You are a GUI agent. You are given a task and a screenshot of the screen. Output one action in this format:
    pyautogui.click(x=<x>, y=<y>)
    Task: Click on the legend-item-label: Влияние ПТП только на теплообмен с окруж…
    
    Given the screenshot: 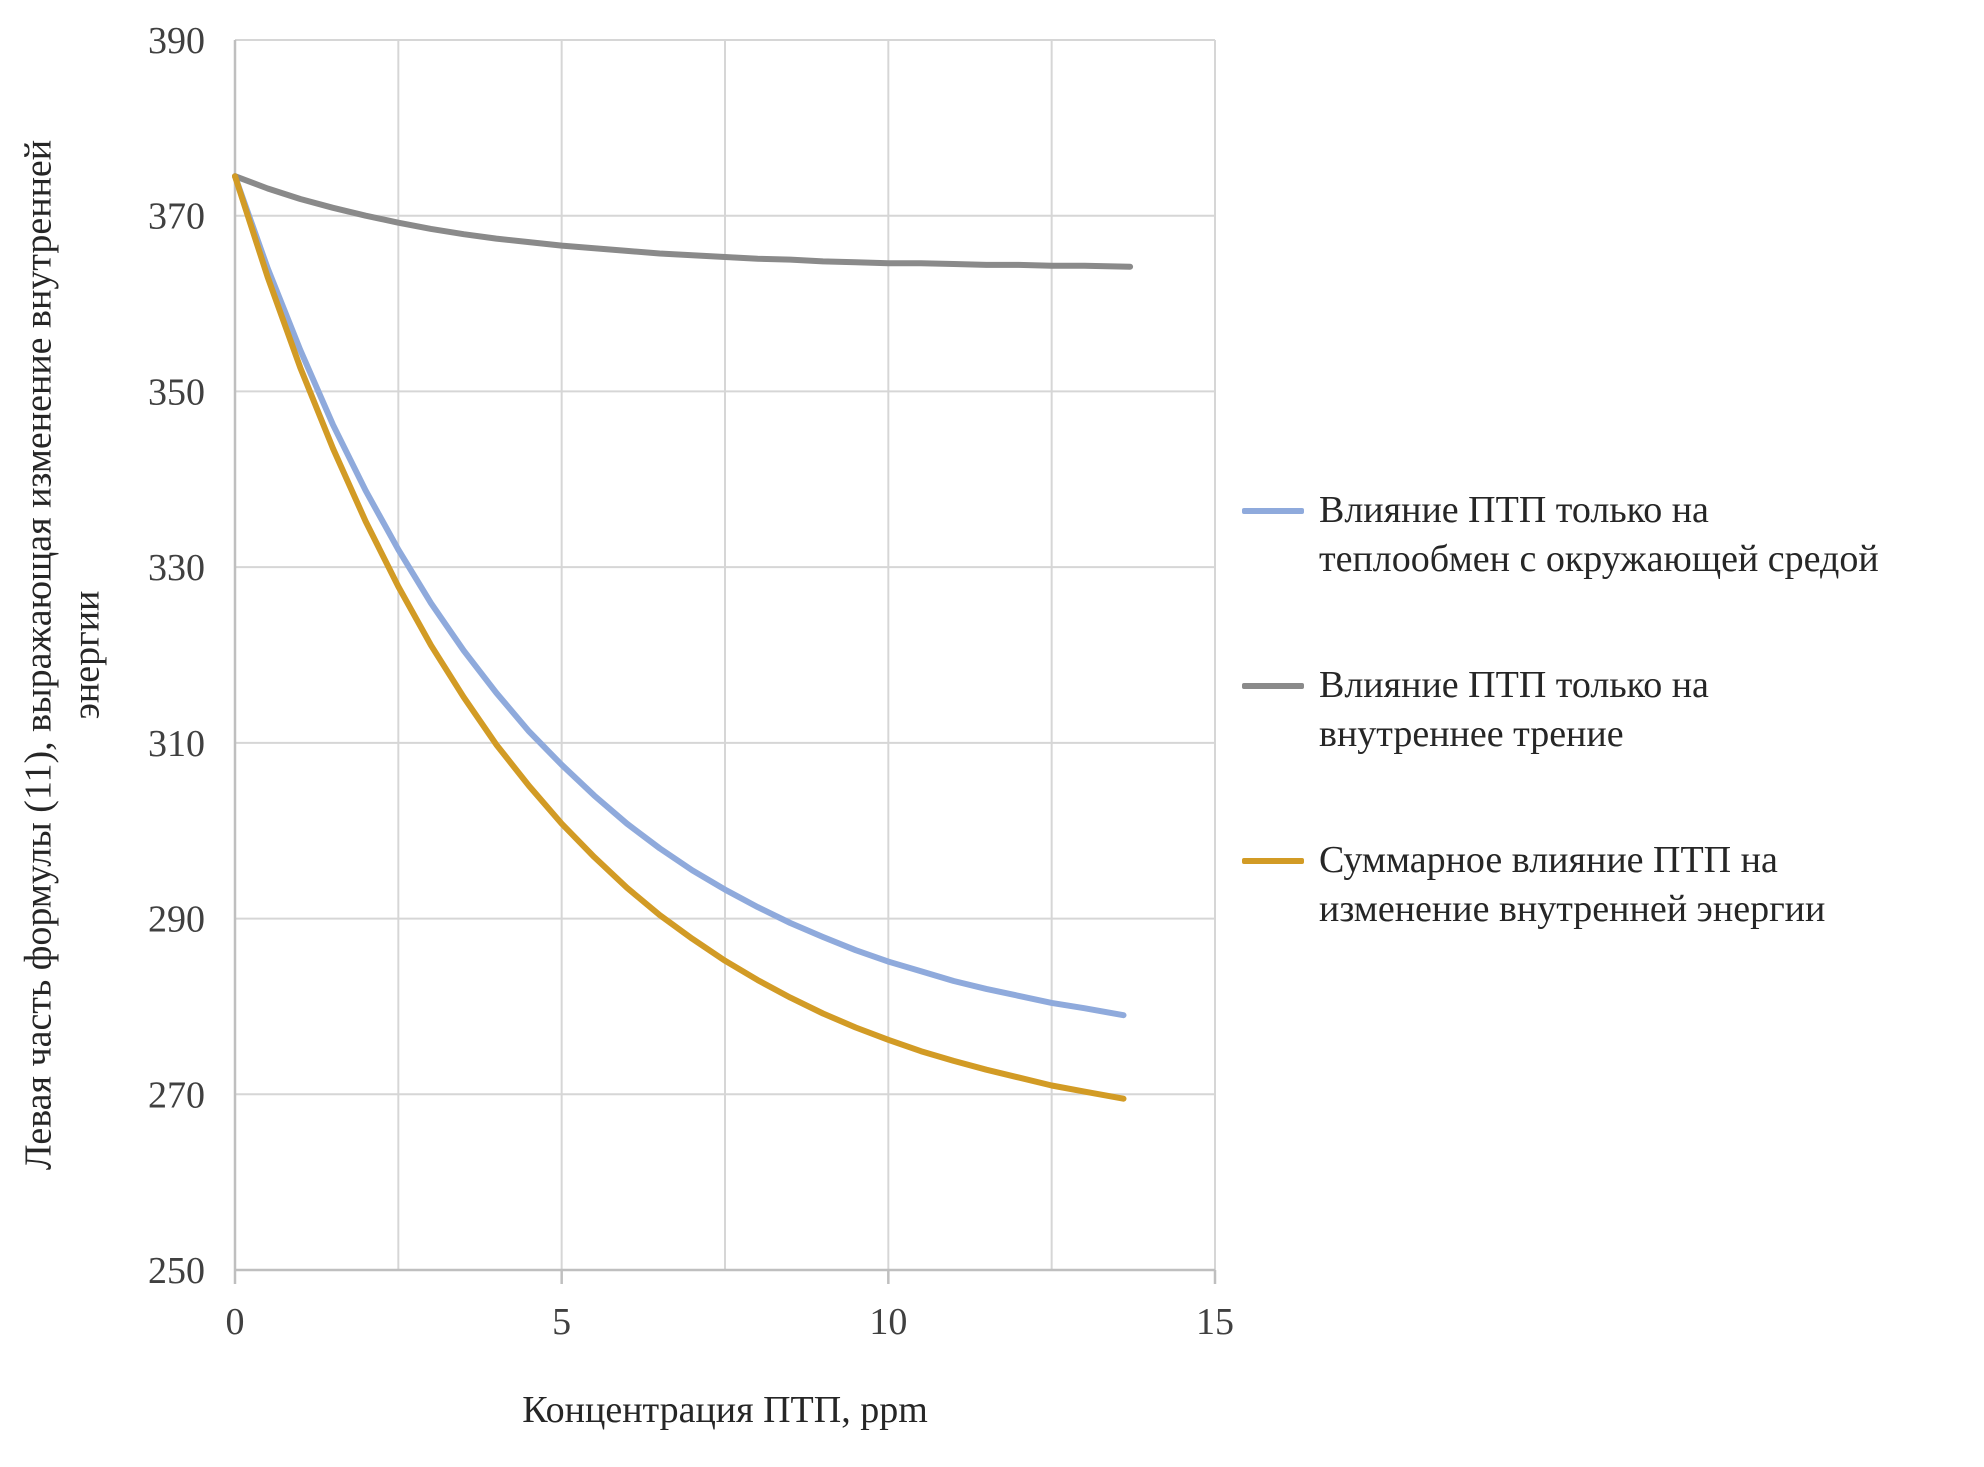 What is the action you would take?
    pyautogui.click(x=1599, y=535)
    